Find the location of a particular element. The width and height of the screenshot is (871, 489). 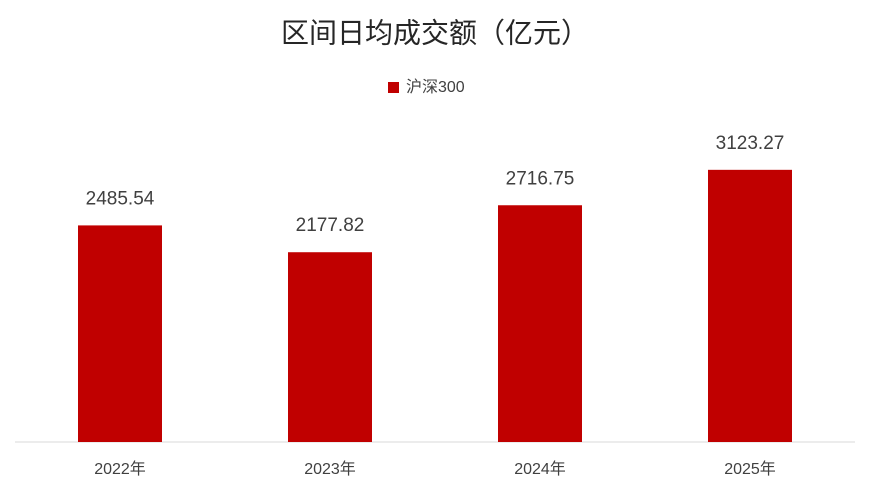

x-tick-label: 2022年 is located at coordinates (120, 469).